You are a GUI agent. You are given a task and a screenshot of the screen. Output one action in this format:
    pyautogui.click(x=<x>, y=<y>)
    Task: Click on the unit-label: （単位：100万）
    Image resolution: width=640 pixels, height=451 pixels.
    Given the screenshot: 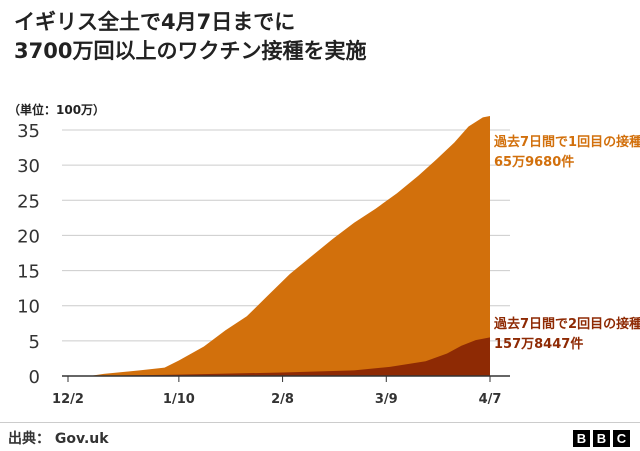 What is the action you would take?
    pyautogui.click(x=57, y=110)
    